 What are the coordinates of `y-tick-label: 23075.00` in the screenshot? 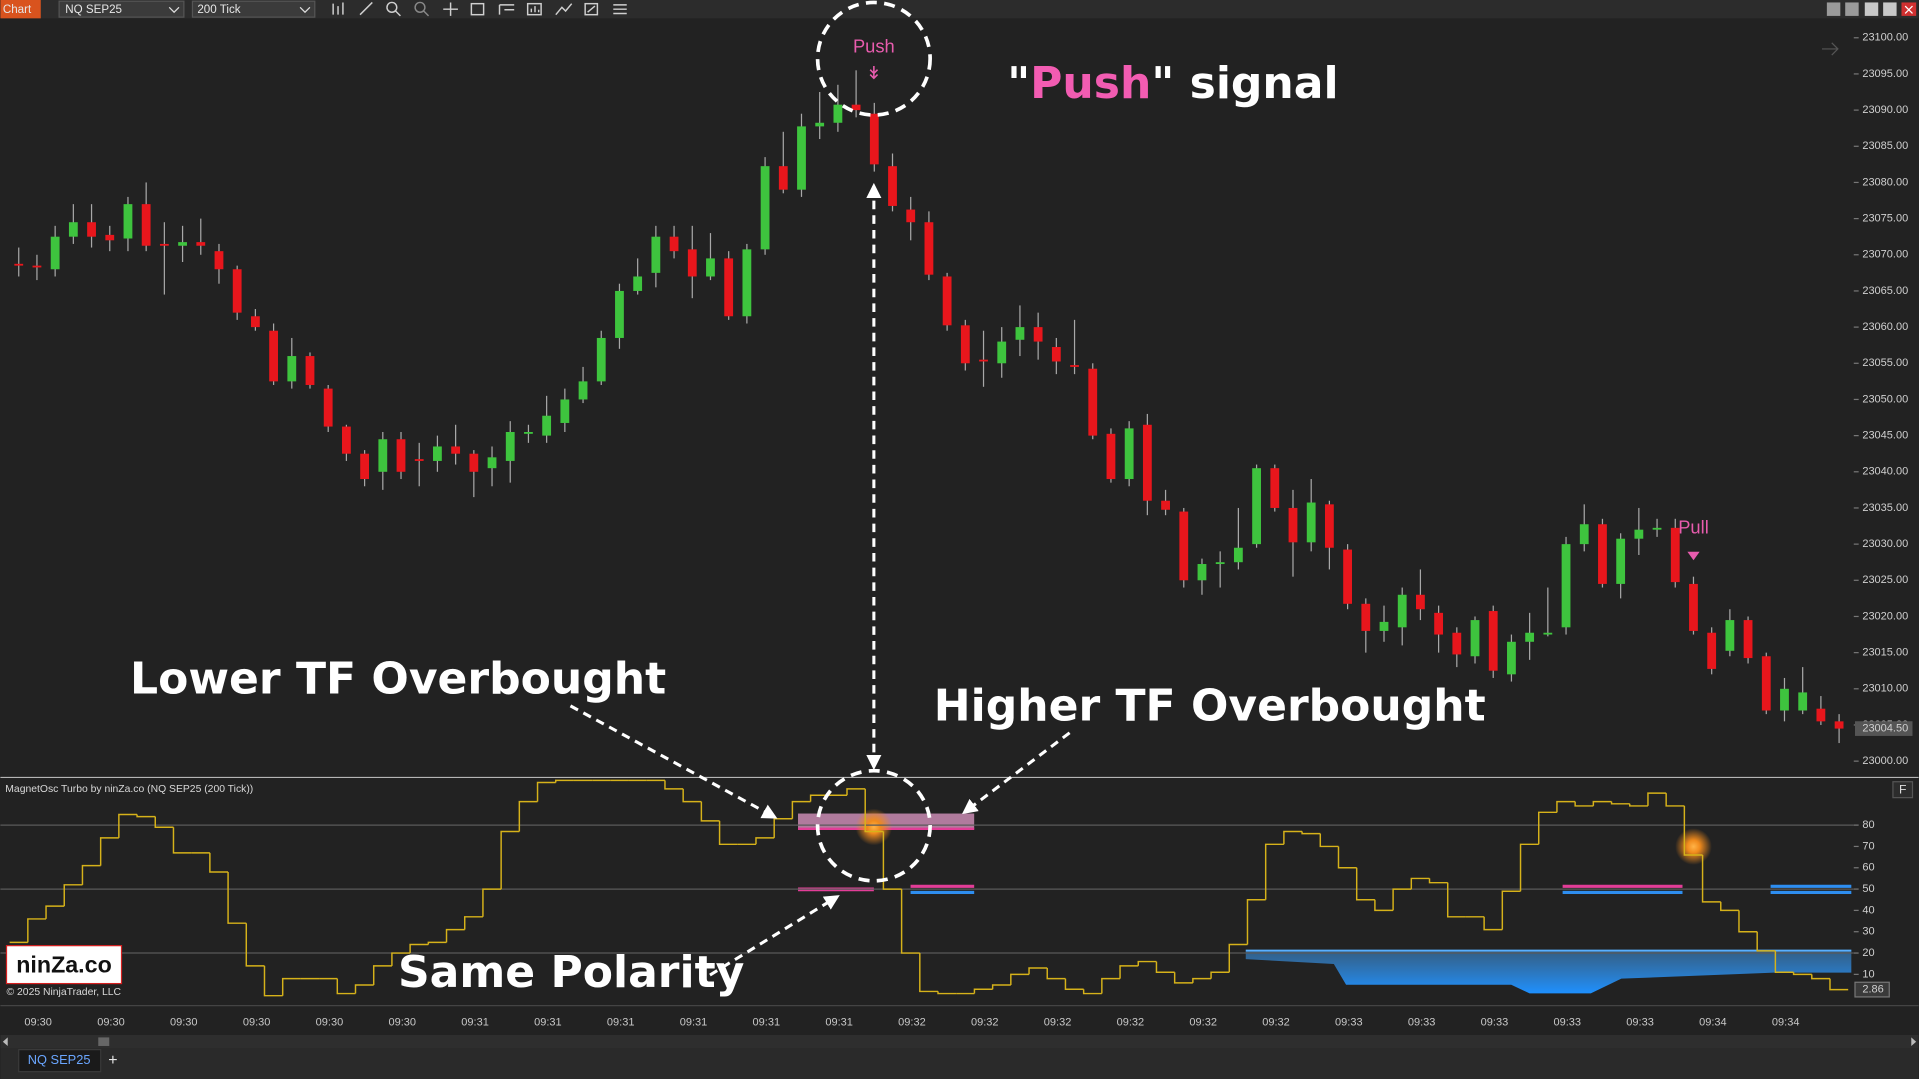 It's located at (1885, 219).